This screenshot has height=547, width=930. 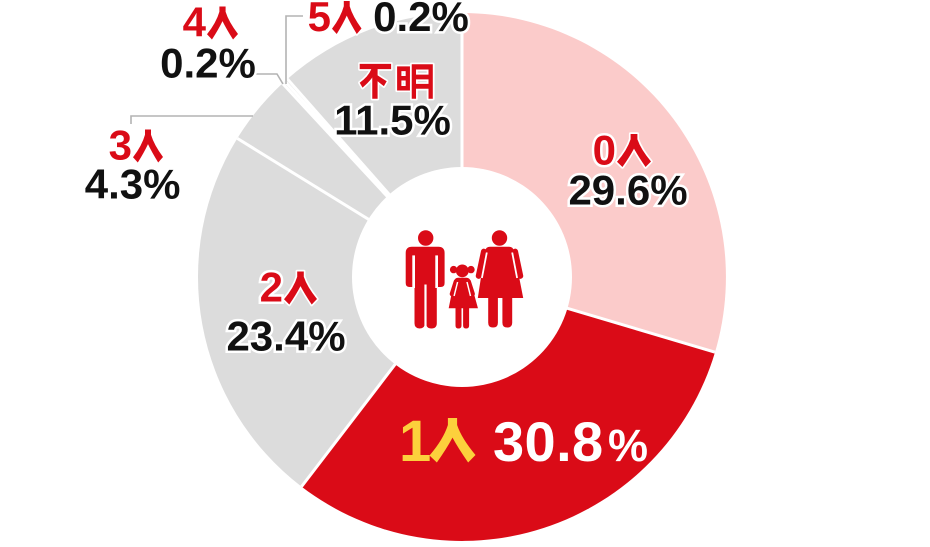 What do you see at coordinates (271, 287) in the screenshot?
I see `svg-text: 2` at bounding box center [271, 287].